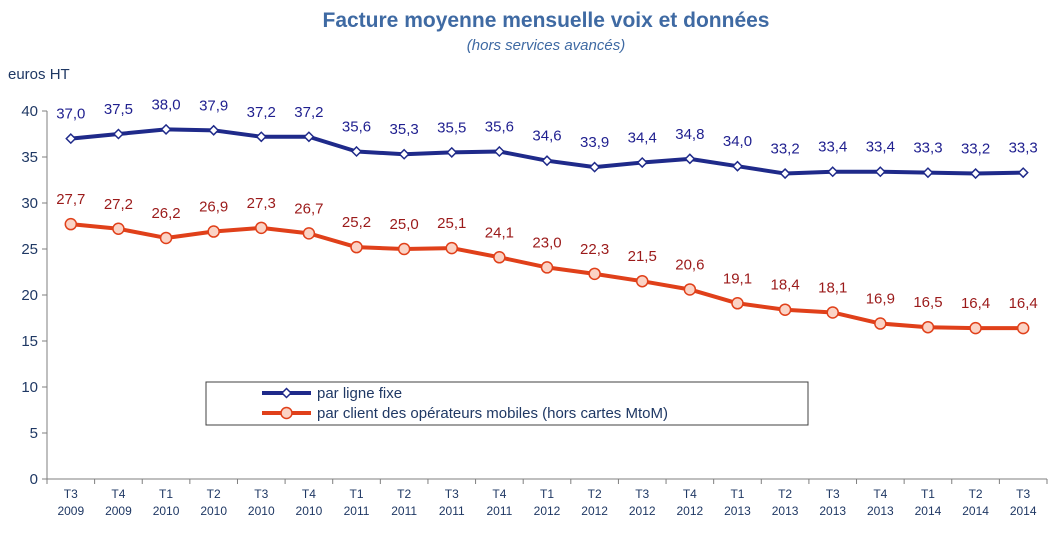 The height and width of the screenshot is (534, 1064). Describe the element at coordinates (359, 393) in the screenshot. I see `legend-label-fixe: par ligne fixe` at that location.